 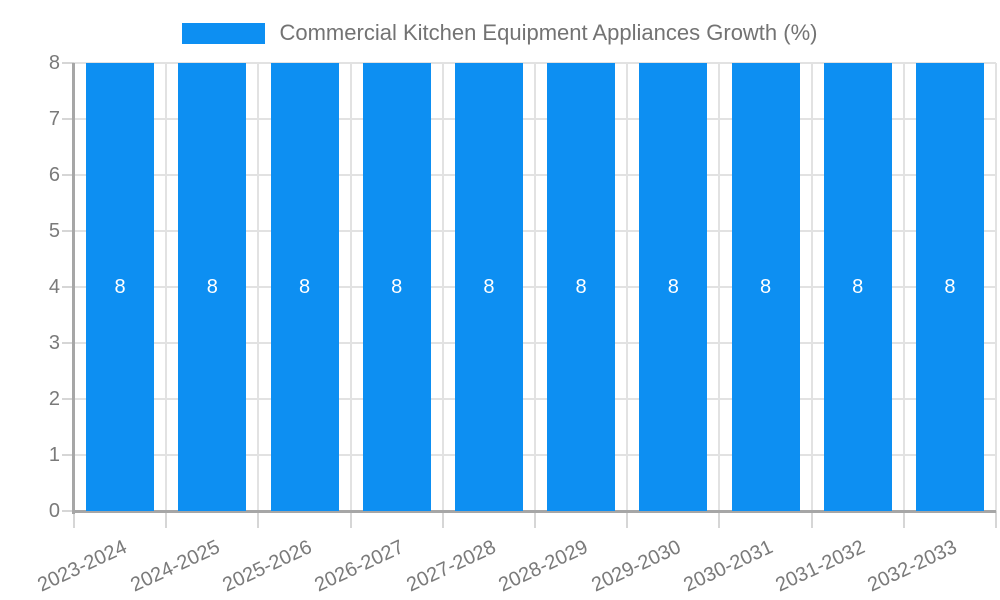 I want to click on y-tick-label: 2, so click(x=54, y=399).